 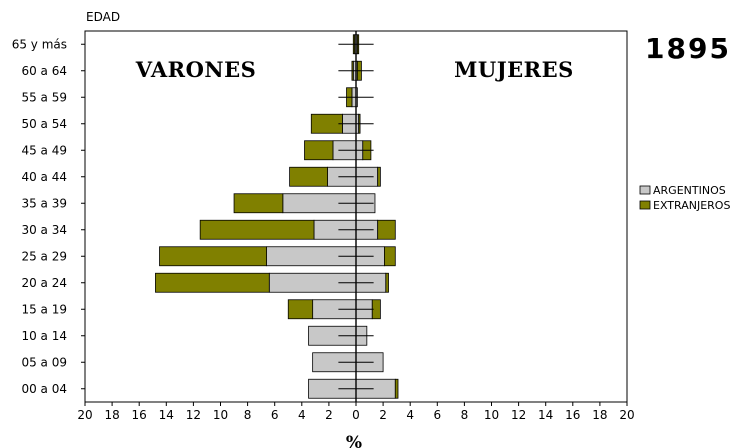 I want to click on legend-swatch-argentinos, so click(x=645, y=190).